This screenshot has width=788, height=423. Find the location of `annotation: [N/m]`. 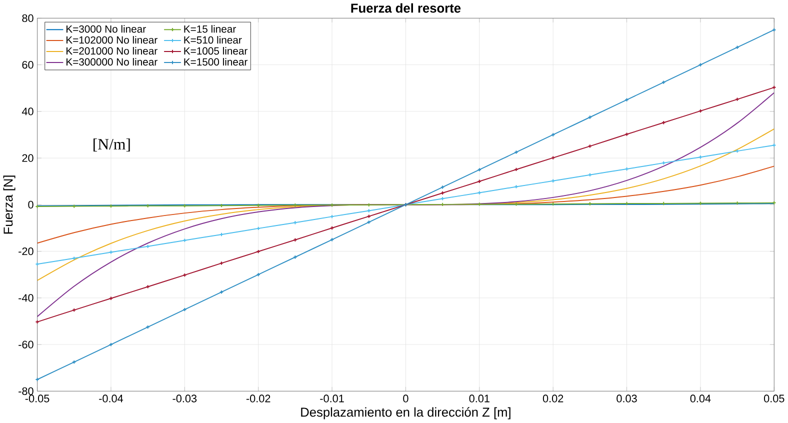

annotation: [N/m] is located at coordinates (112, 145).